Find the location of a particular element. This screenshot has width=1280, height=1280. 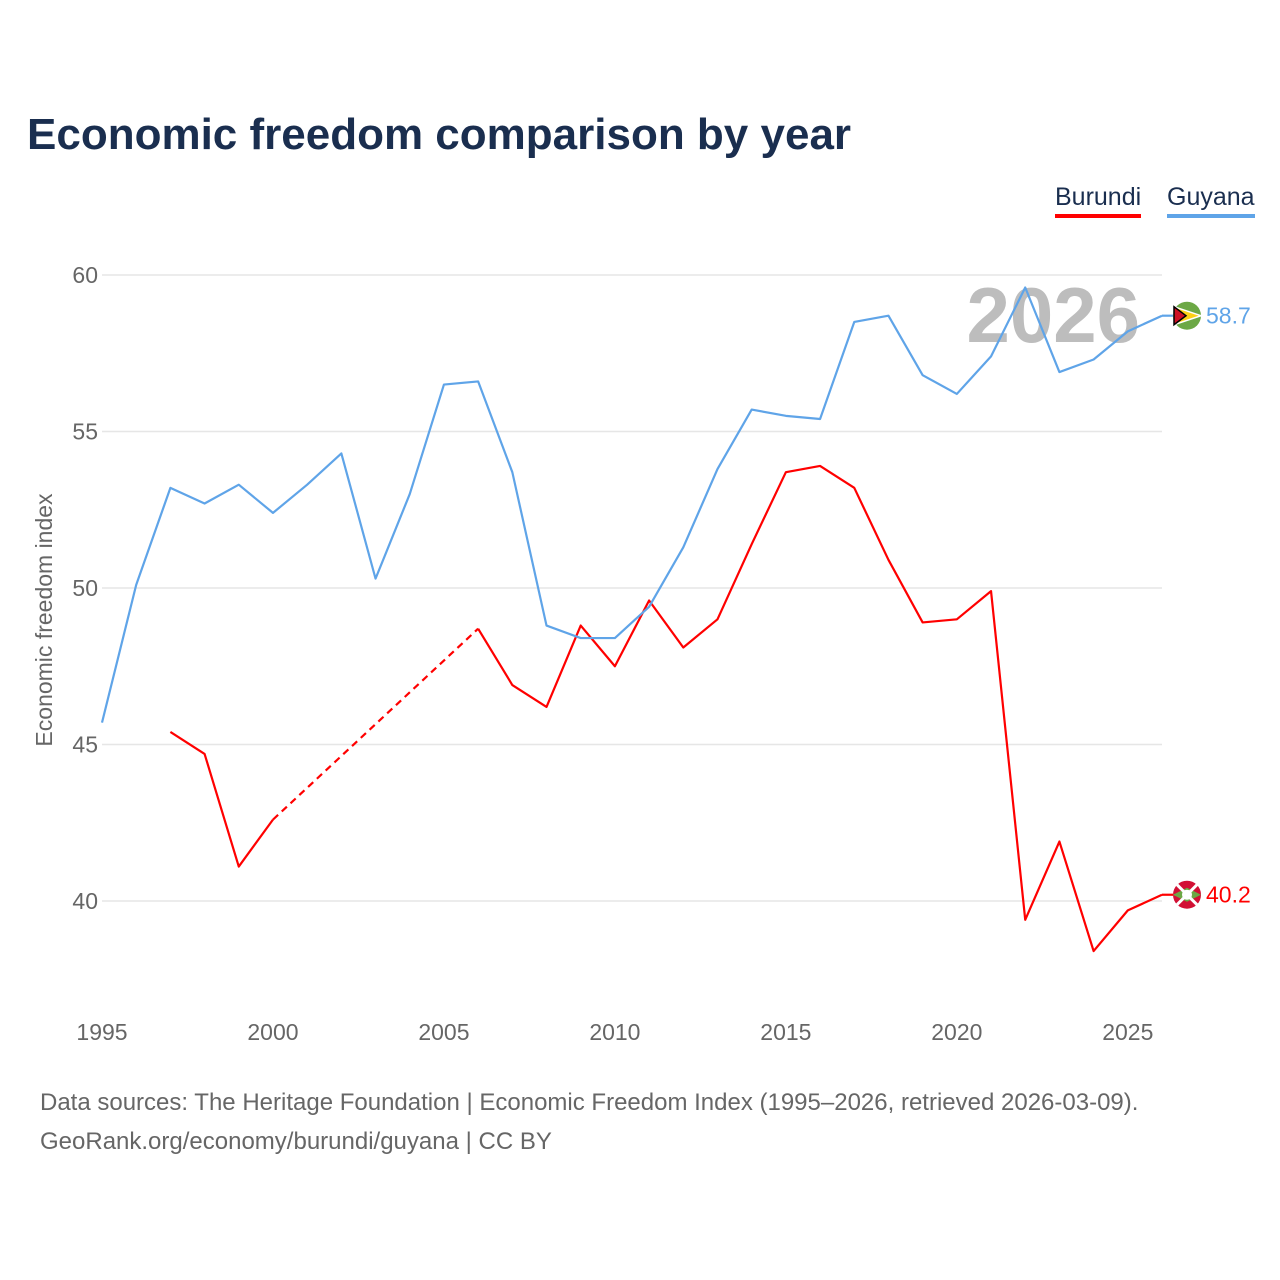

series-line-burundi is located at coordinates (221, 799).